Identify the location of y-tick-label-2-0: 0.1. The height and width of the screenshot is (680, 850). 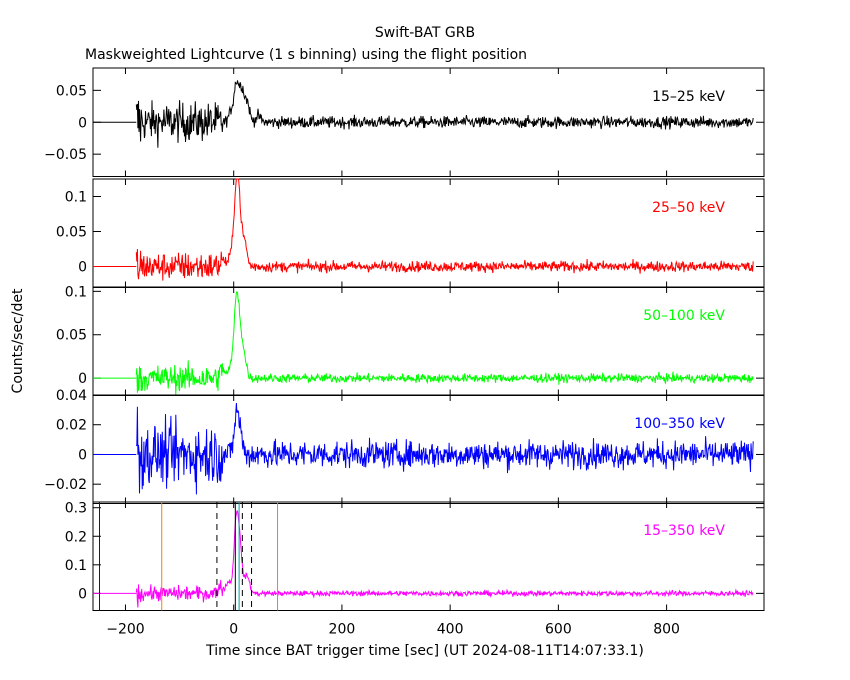
(76, 292).